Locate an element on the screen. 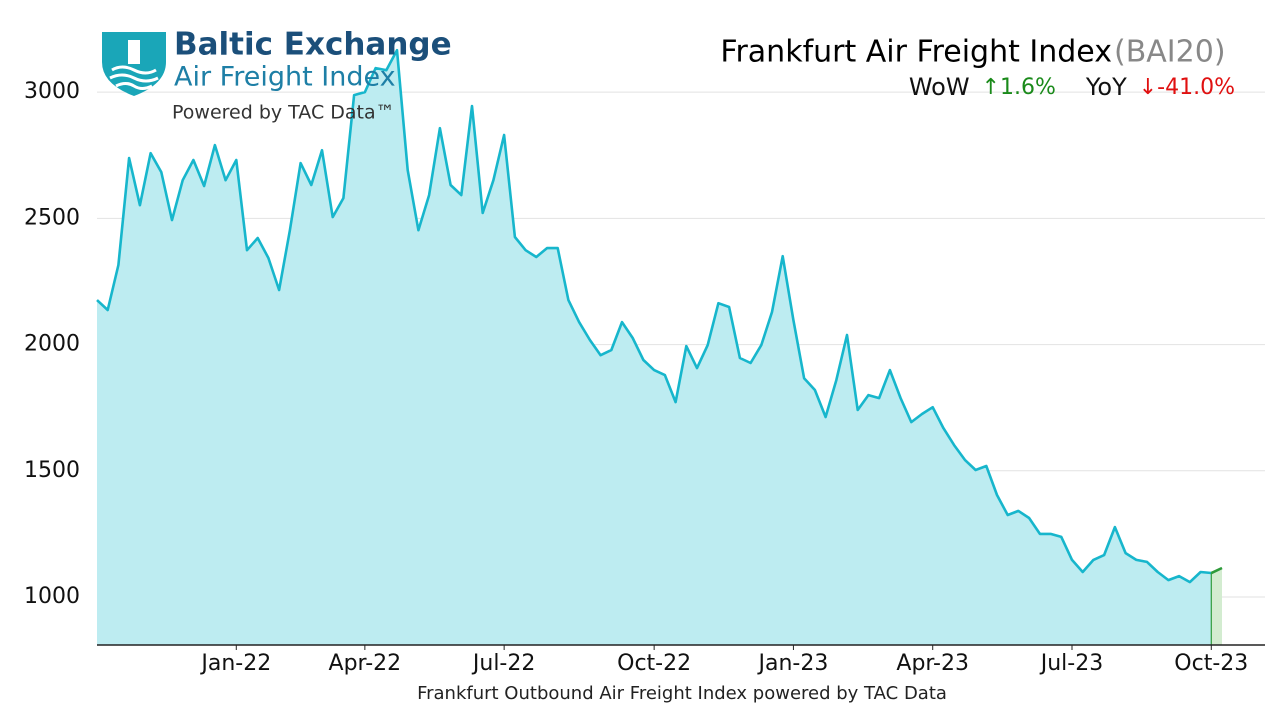  x-tick-label: Jul-22 is located at coordinates (503, 663).